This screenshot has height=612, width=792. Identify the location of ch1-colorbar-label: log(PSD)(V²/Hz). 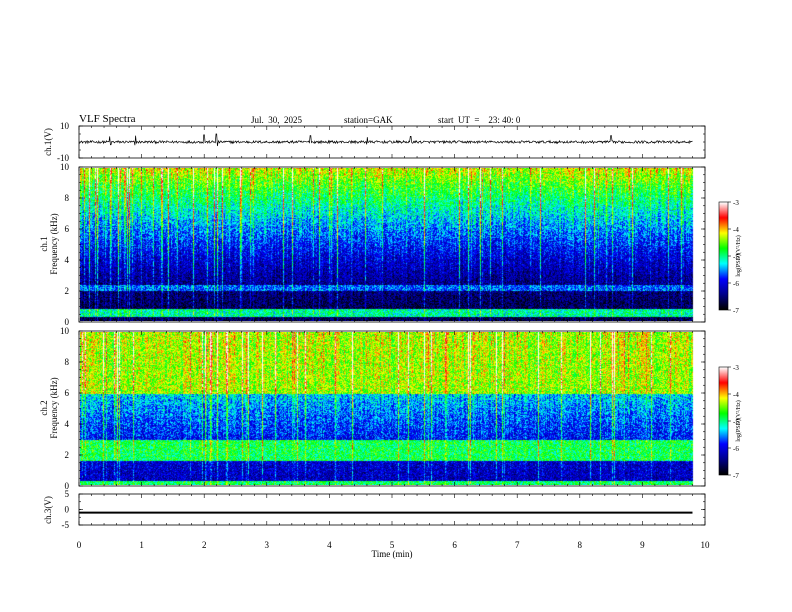
(738, 255).